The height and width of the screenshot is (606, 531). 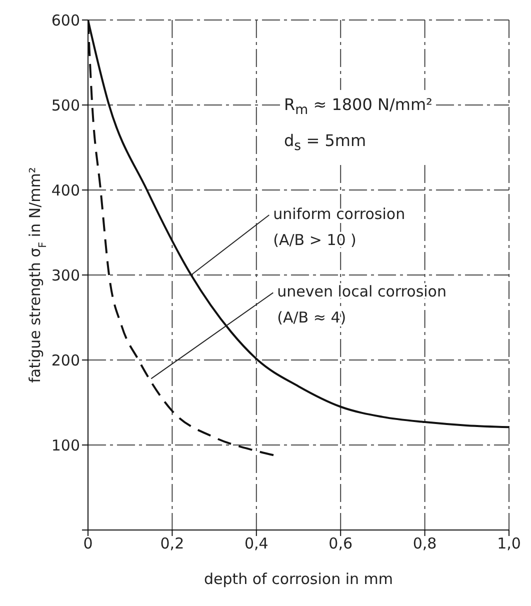 I want to click on x-axis-title: depth of corrosion in mm, so click(x=299, y=579).